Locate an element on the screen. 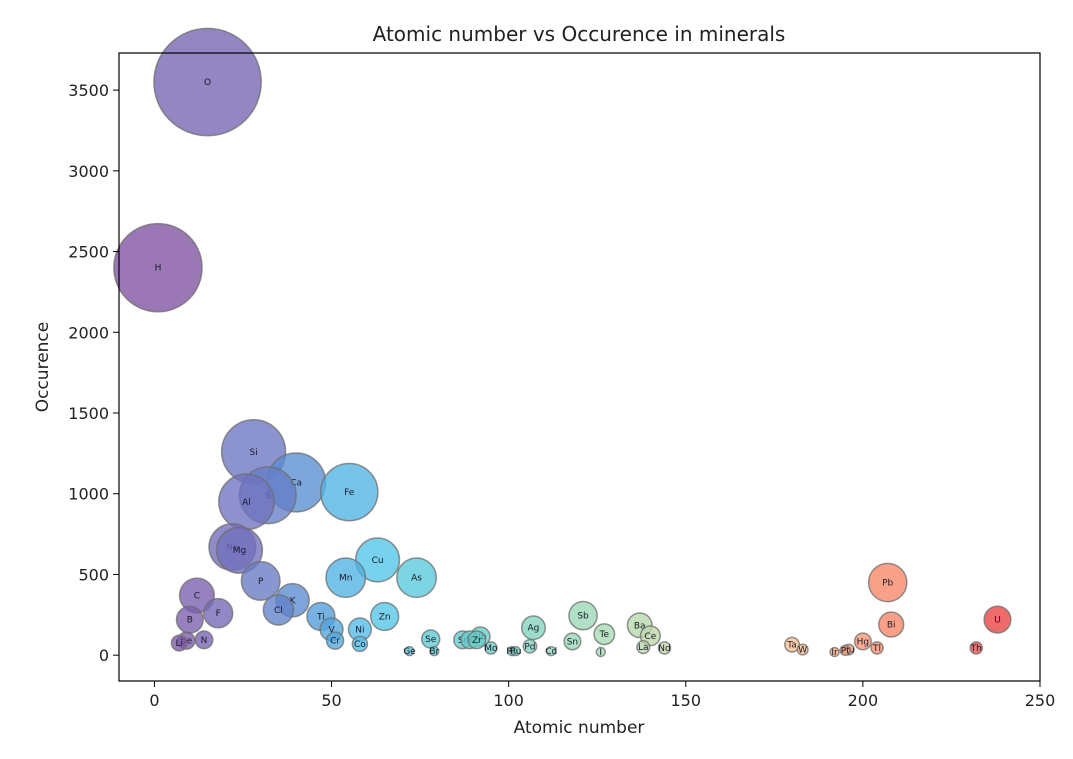 The height and width of the screenshot is (759, 1073). data-point-label: Sn is located at coordinates (572, 642).